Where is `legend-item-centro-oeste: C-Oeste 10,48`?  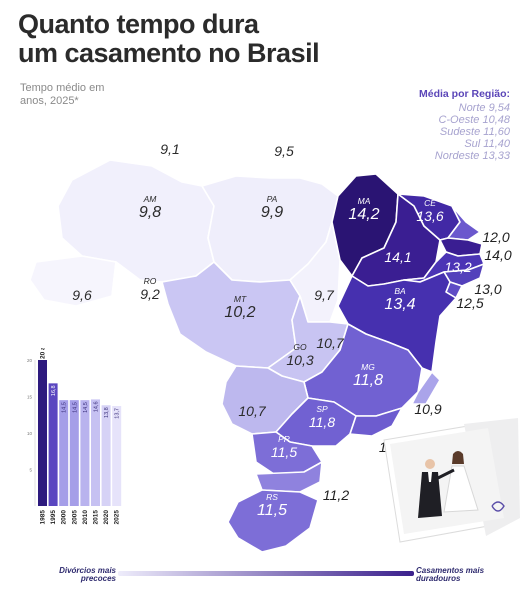
legend-item-centro-oeste: C-Oeste 10,48 is located at coordinates (474, 120).